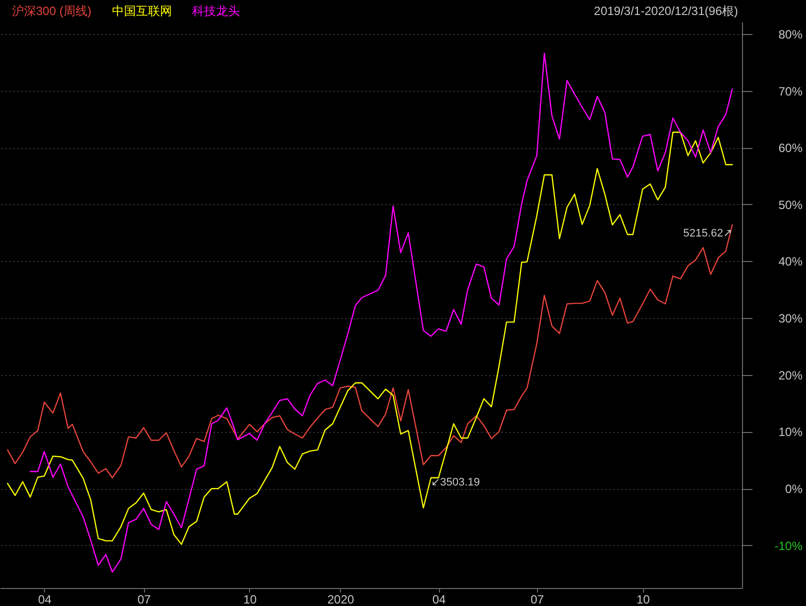 The image size is (806, 606). I want to click on text: 中国互联网, so click(142, 11).